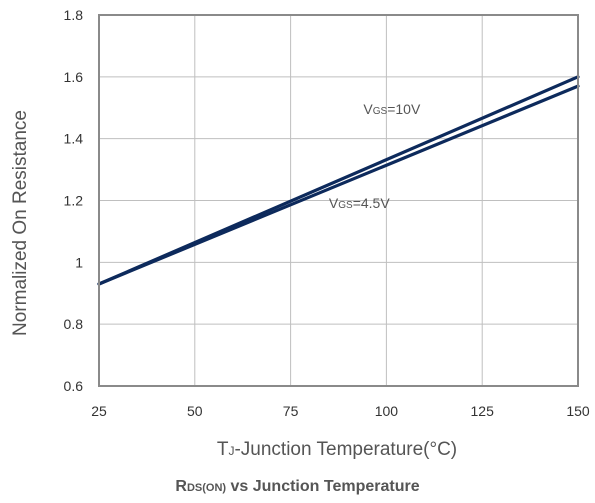  What do you see at coordinates (99, 411) in the screenshot?
I see `x-tick-label: 25` at bounding box center [99, 411].